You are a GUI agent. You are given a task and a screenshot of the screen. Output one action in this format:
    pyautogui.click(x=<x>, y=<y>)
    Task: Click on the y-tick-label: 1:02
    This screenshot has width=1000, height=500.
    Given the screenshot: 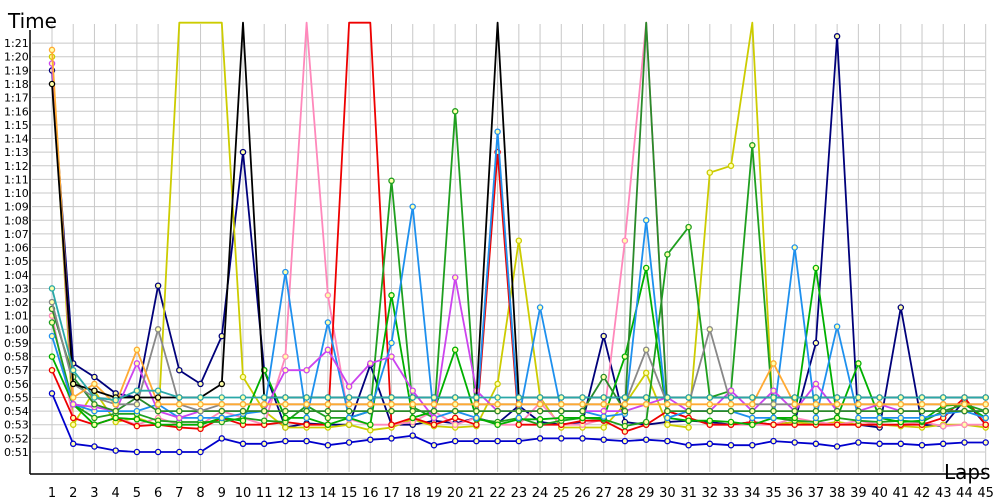 What is the action you would take?
    pyautogui.click(x=16, y=302)
    